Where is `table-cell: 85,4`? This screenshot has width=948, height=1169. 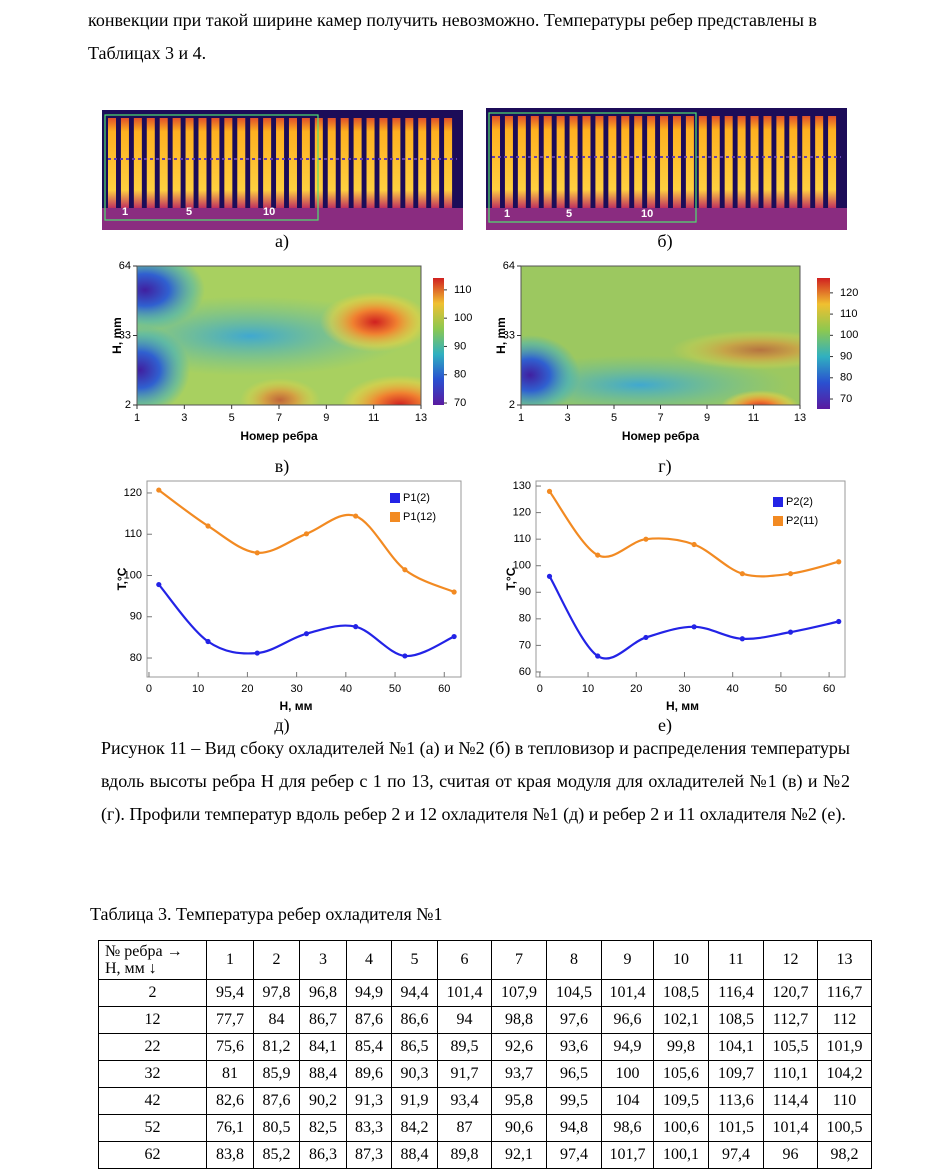 table-cell: 85,4 is located at coordinates (369, 1047).